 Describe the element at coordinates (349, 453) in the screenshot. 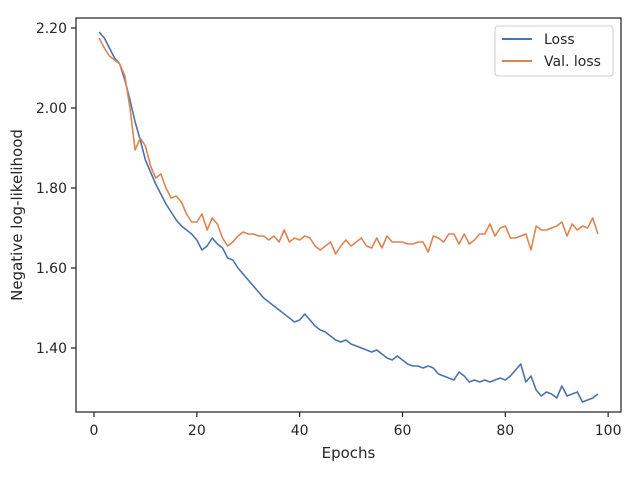

I see `x-axis-label: Epochs` at that location.